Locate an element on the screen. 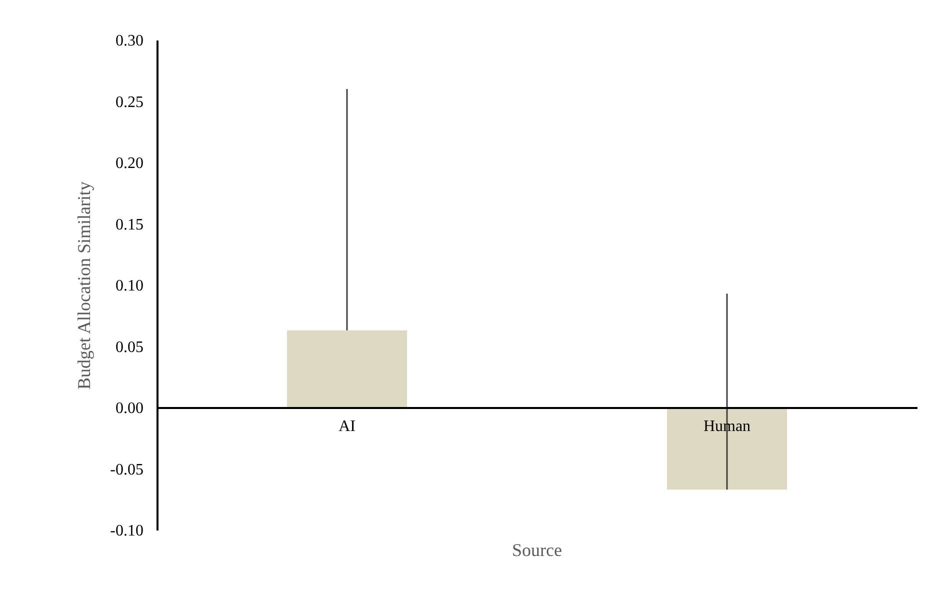  y-tick-label: 0.25 is located at coordinates (130, 102).